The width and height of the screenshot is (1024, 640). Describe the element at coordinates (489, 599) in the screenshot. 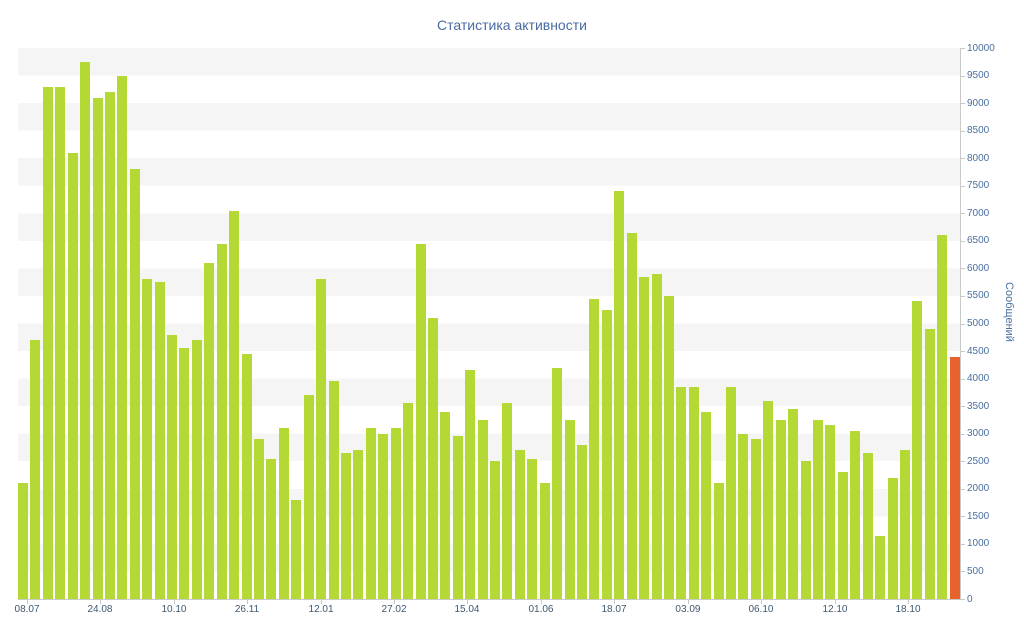

I see `x-axis-line` at that location.